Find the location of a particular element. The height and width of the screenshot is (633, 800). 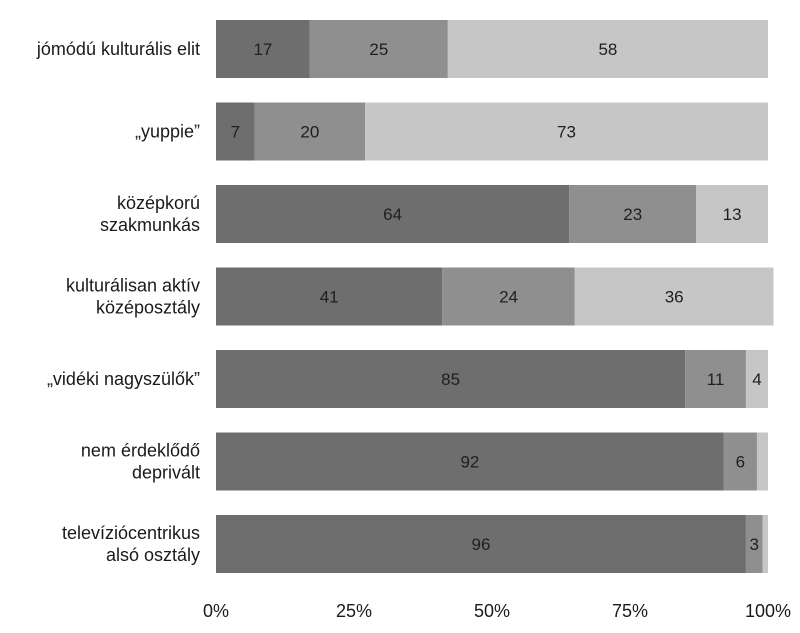

category-label-line: kulturálisan aktív is located at coordinates (133, 286).